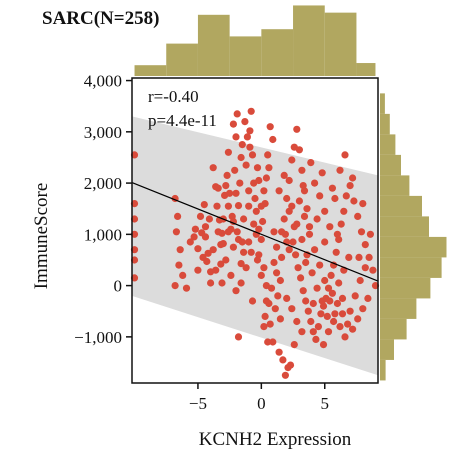  What do you see at coordinates (103, 132) in the screenshot?
I see `y-tick-label: 3,000` at bounding box center [103, 132].